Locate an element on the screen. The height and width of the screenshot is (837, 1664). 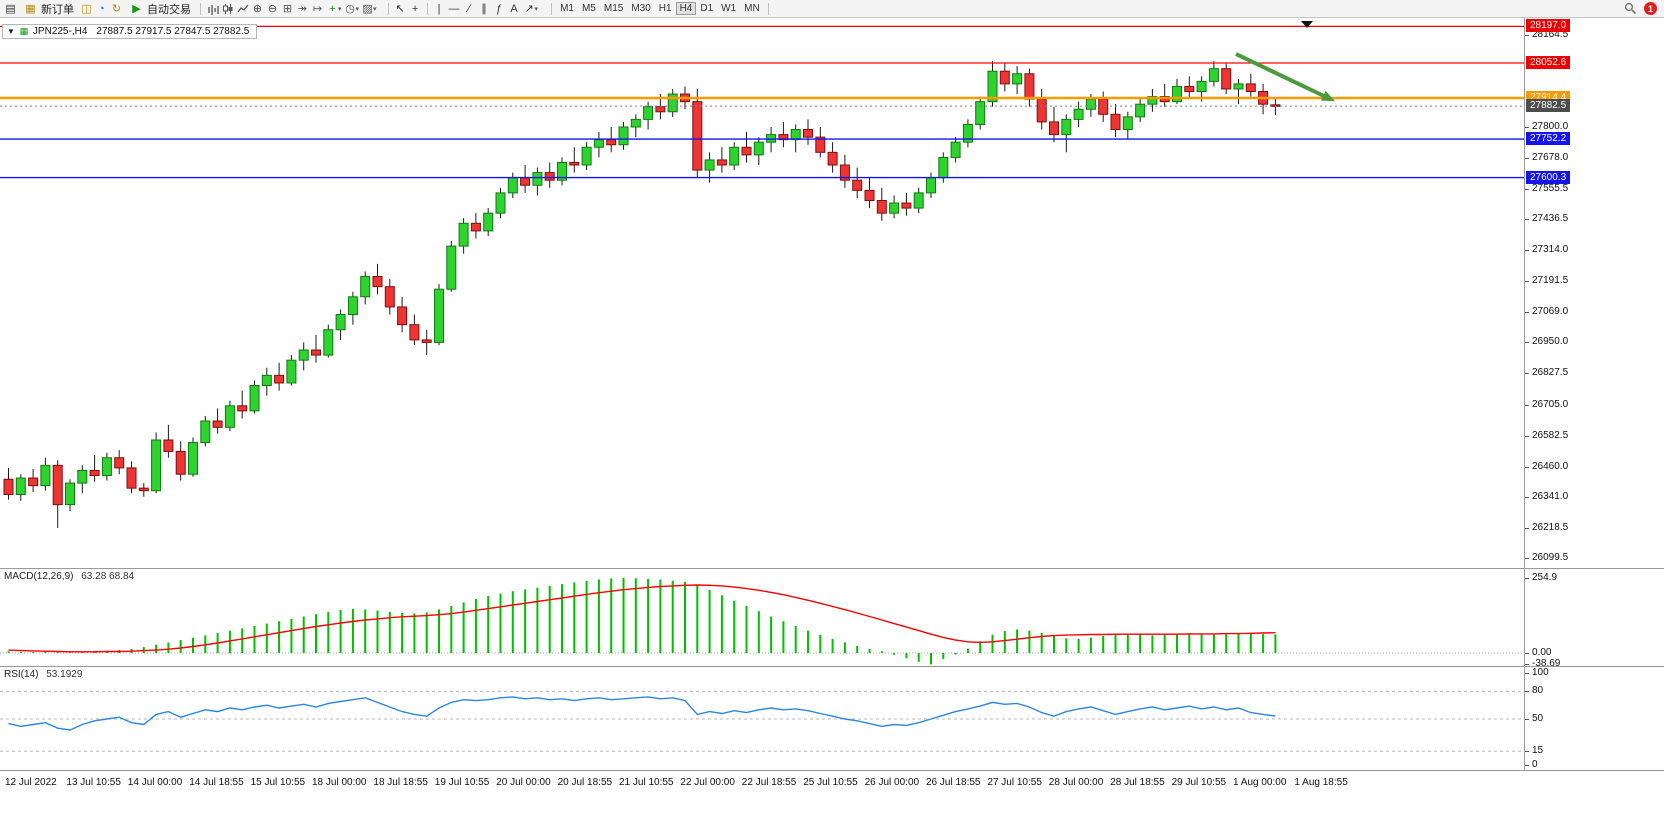
templates-caret-icon: ▾ is located at coordinates (375, 9).